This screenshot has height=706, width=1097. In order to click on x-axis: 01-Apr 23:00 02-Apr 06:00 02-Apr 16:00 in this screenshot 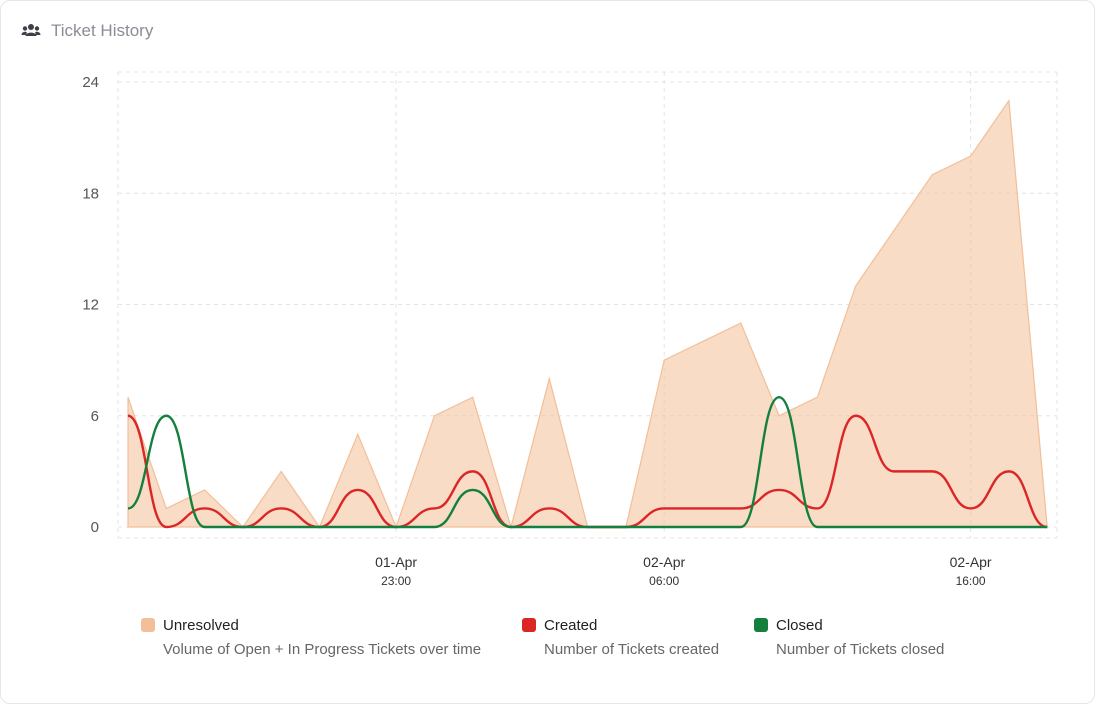, I will do `click(683, 571)`.